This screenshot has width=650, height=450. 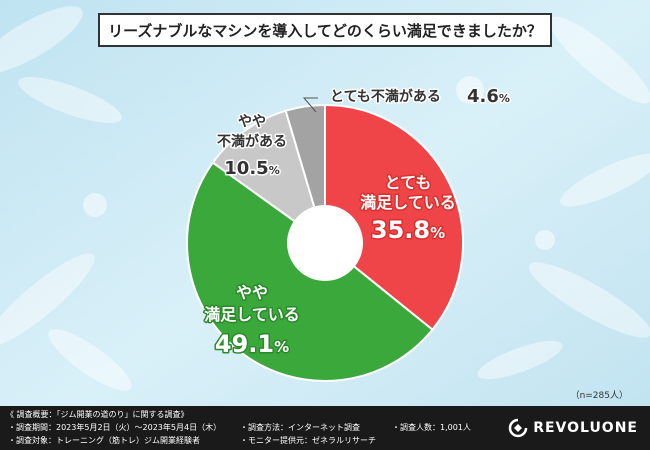 What do you see at coordinates (431, 427) in the screenshot?
I see `survey-count: ・調査人数：1,001人` at bounding box center [431, 427].